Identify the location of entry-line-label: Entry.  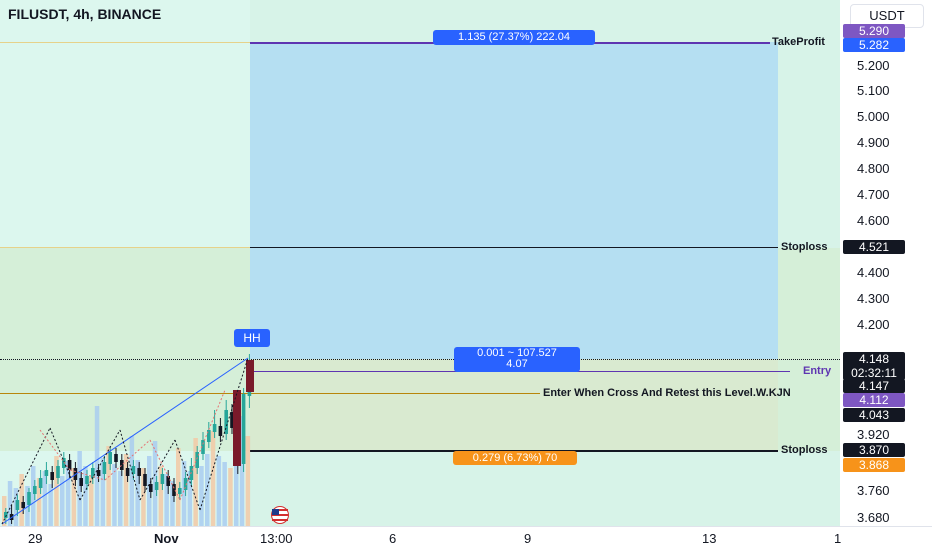
(817, 371).